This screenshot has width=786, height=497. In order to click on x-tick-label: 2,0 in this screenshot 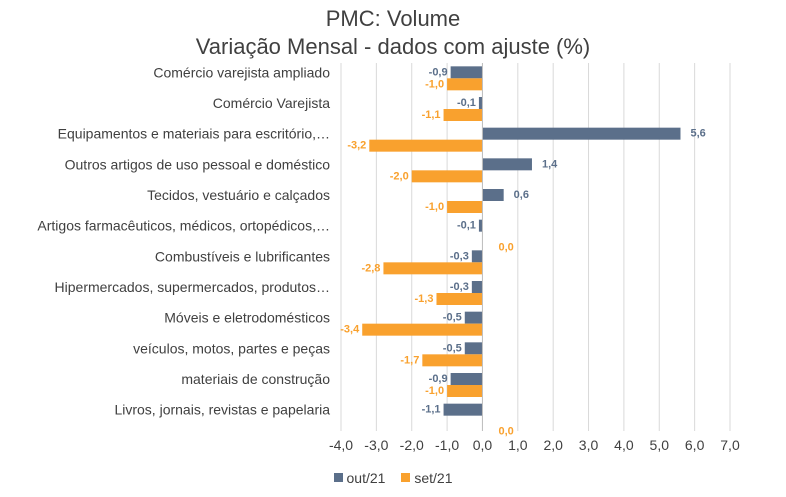, I will do `click(553, 445)`.